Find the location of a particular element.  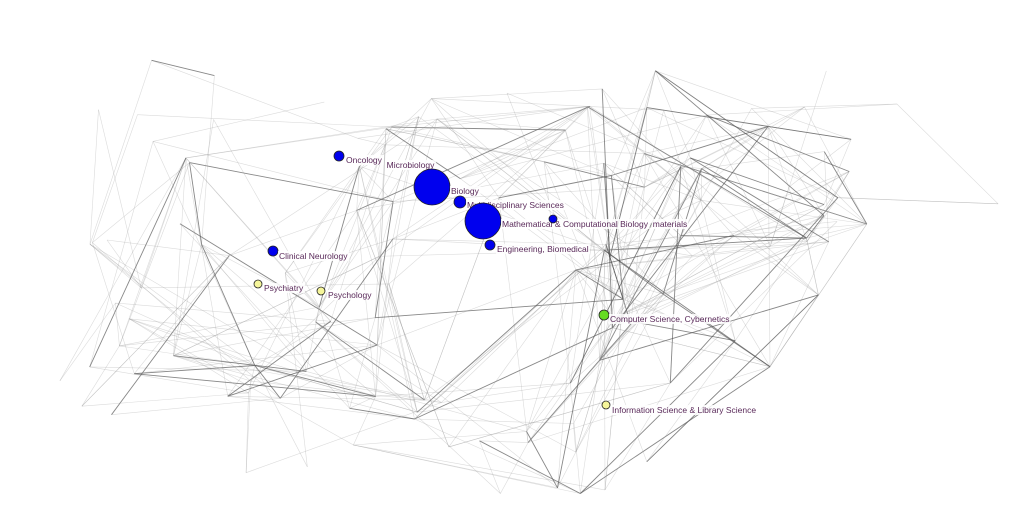

node-clinical-neurology: Clinical Neurology is located at coordinates (308, 253).